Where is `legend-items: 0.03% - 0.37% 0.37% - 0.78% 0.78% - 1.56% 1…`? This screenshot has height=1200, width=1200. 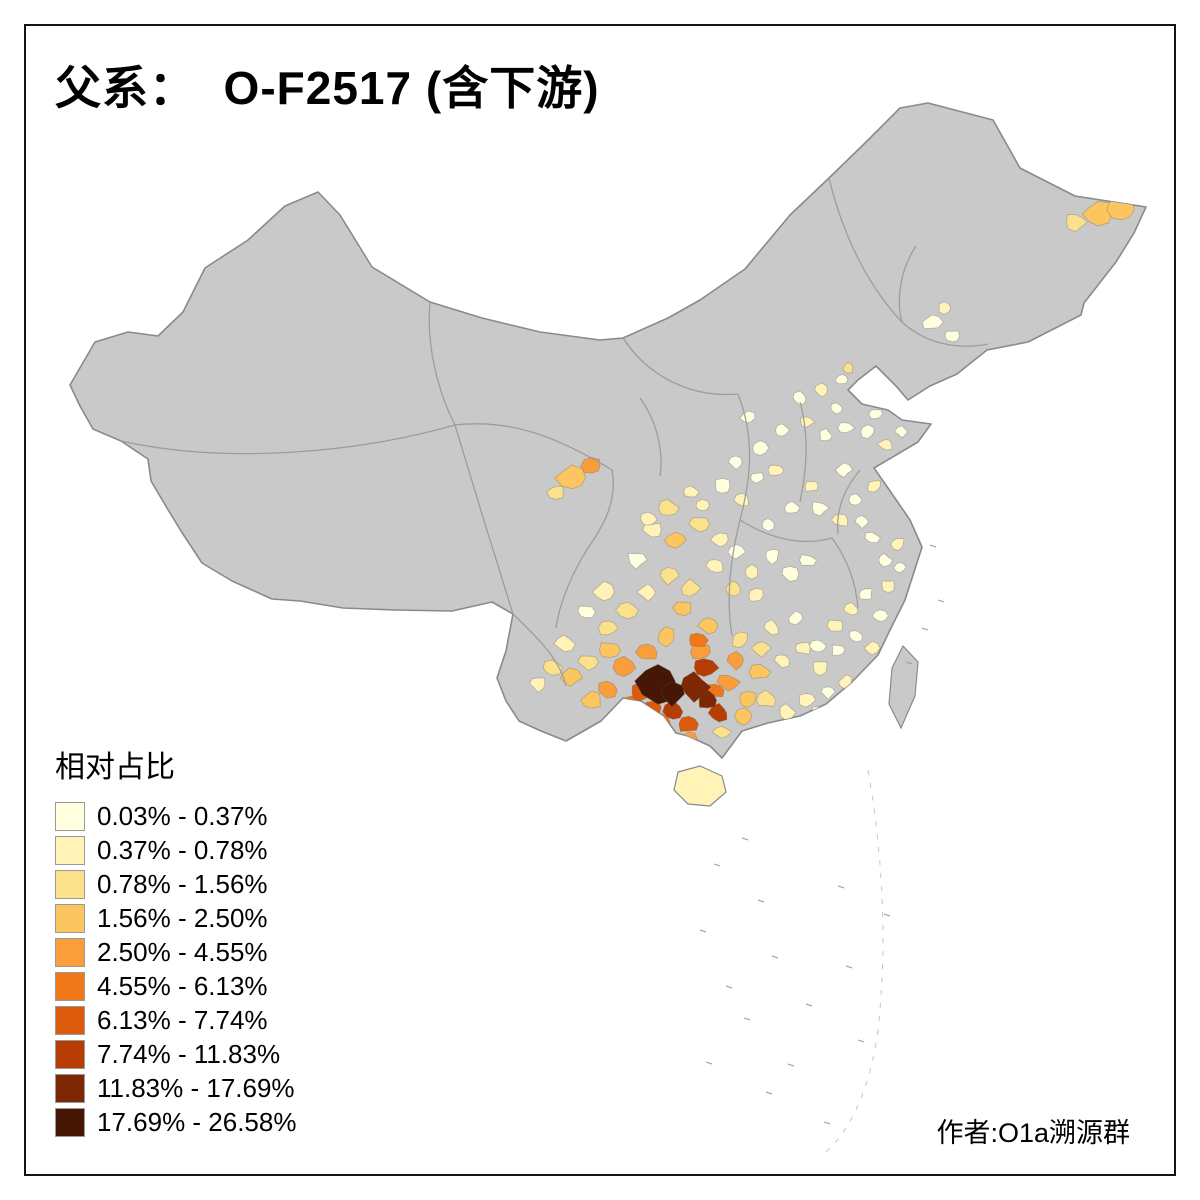 legend-items: 0.03% - 0.37% 0.37% - 0.78% 0.78% - 1.56% 1… is located at coordinates (176, 969).